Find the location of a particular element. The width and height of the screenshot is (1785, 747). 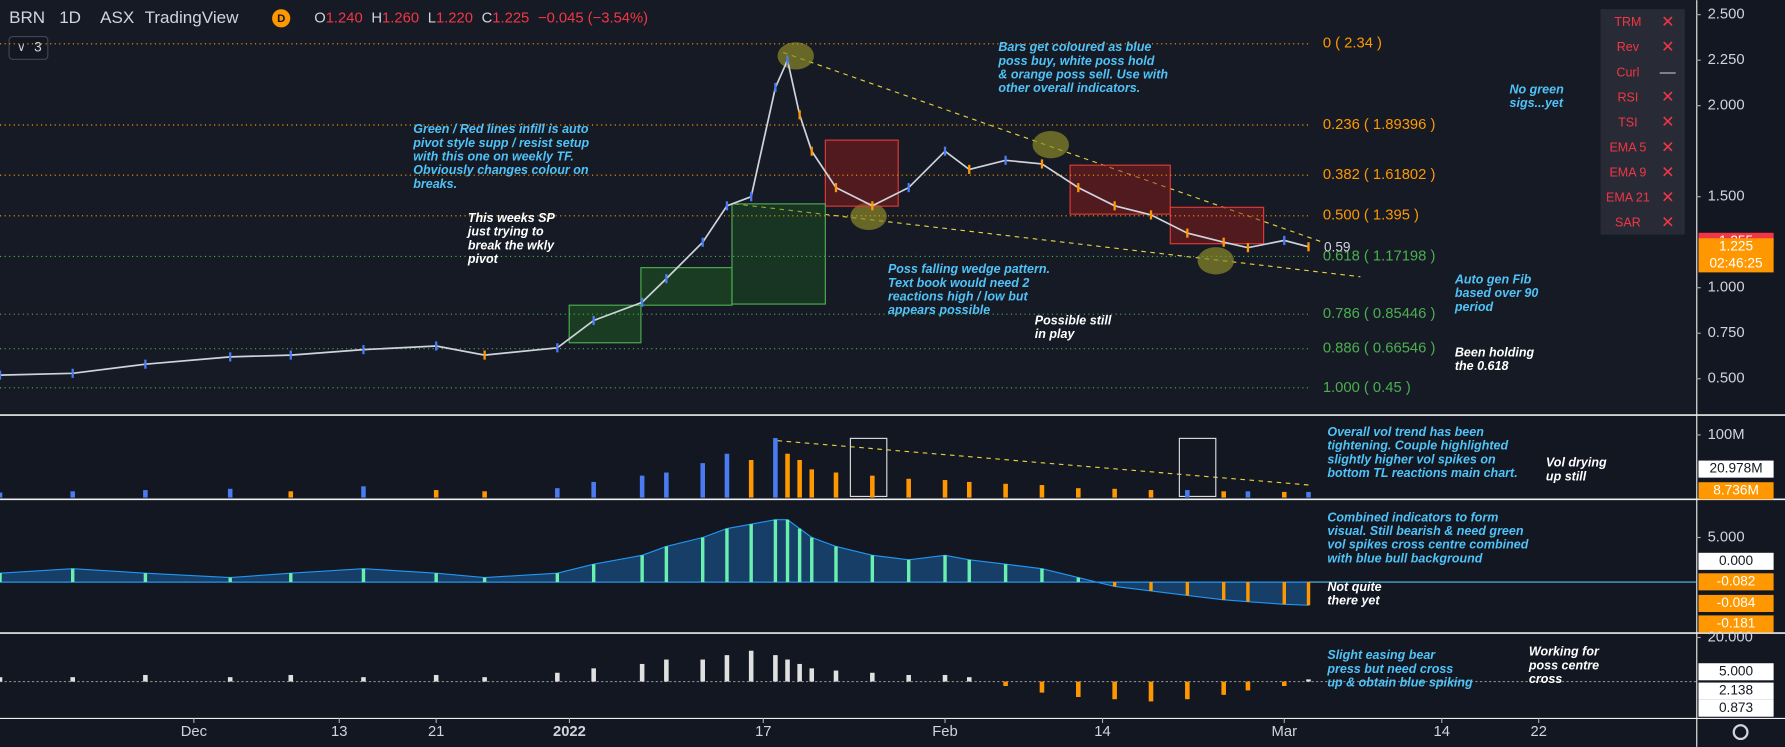

y-tick-label: 0.750 is located at coordinates (1726, 333).